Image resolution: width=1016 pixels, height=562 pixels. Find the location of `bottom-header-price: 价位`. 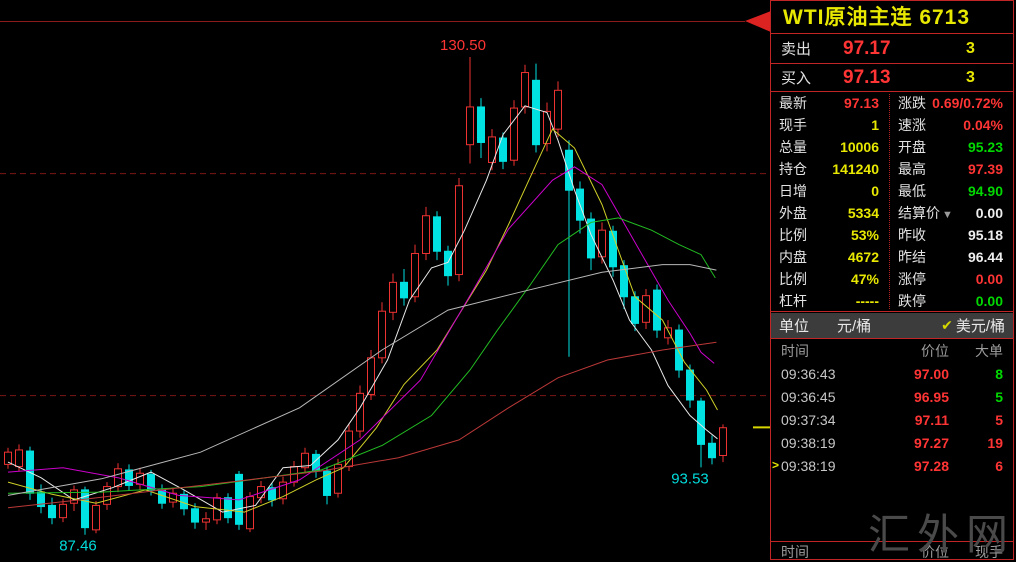

bottom-header-price: 价位 is located at coordinates (935, 552).